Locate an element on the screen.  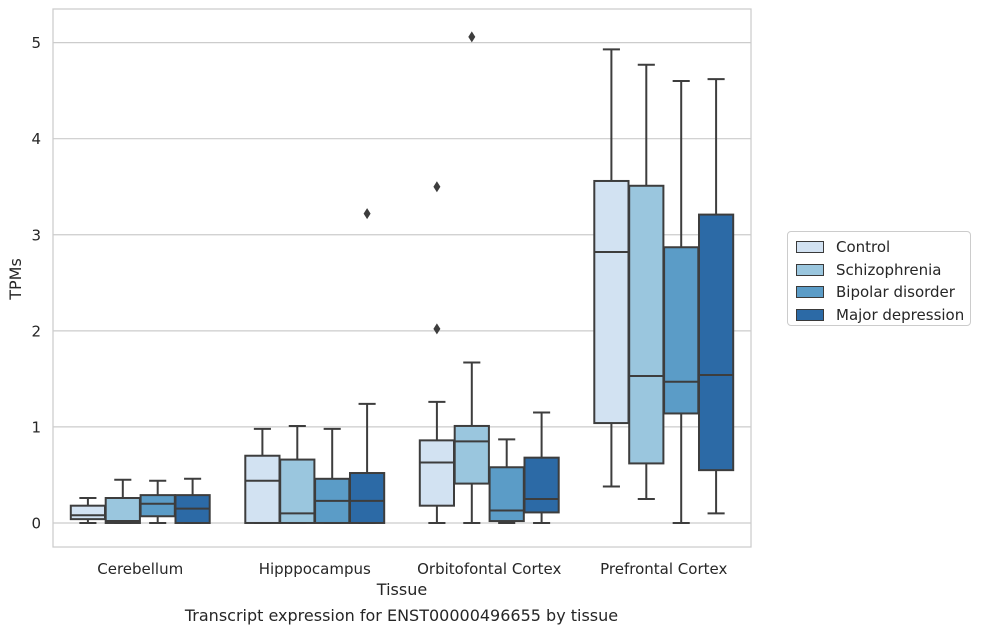
legend-label-control: Control is located at coordinates (863, 247).